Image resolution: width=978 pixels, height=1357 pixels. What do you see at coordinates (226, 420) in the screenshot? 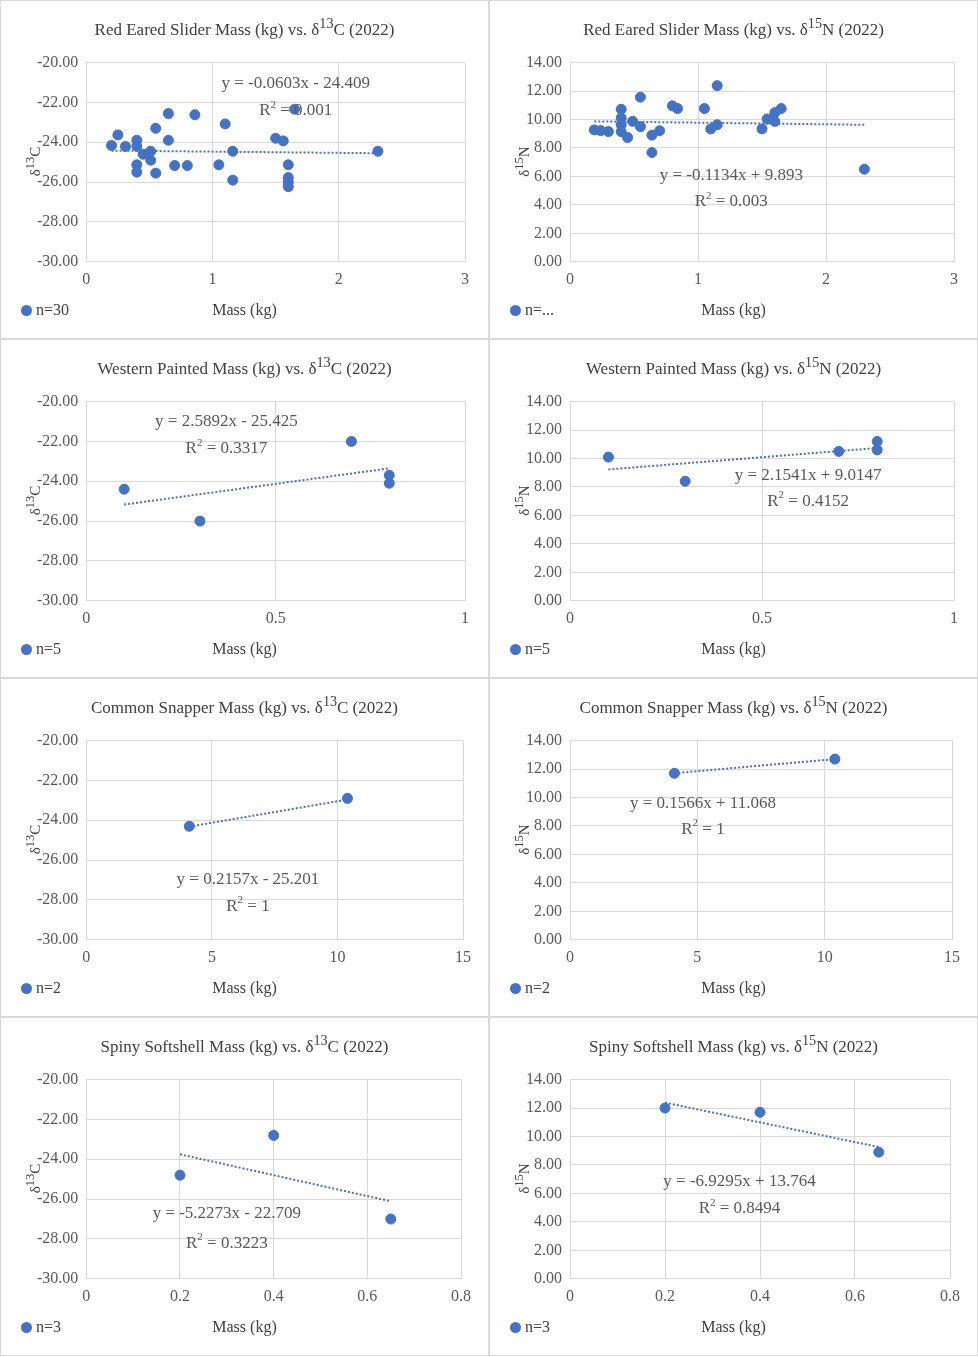
I see `annotation: y = 2.5892x - 25.425` at bounding box center [226, 420].